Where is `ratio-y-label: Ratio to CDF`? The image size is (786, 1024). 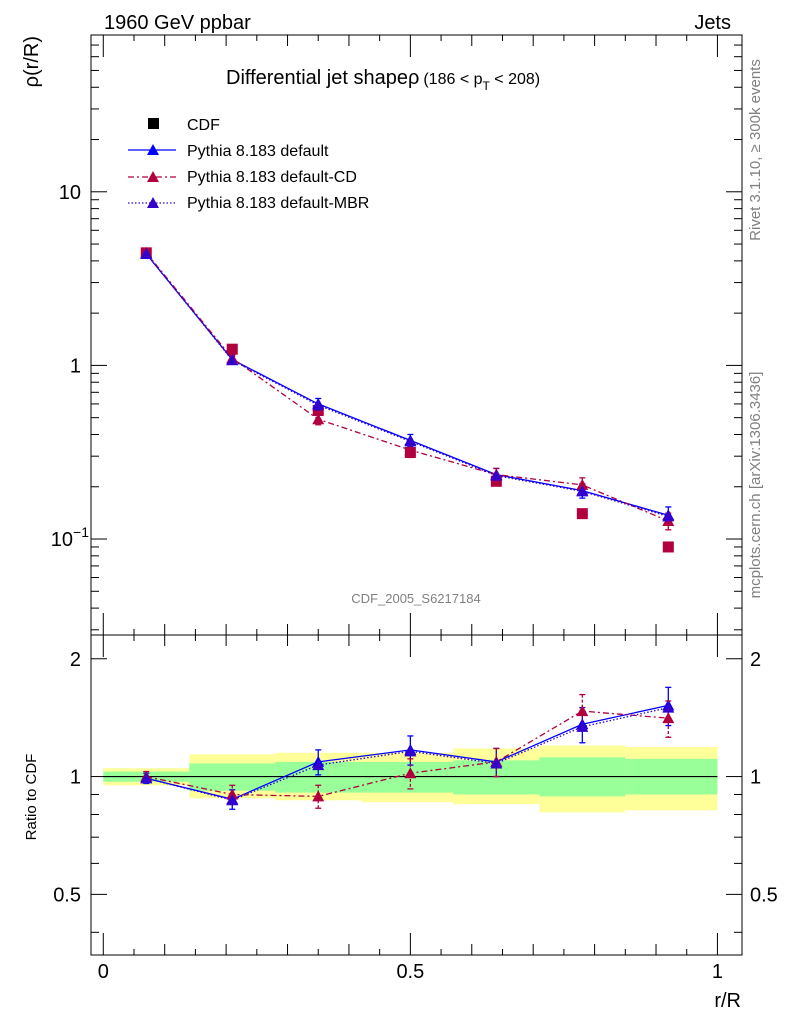 ratio-y-label: Ratio to CDF is located at coordinates (31, 797).